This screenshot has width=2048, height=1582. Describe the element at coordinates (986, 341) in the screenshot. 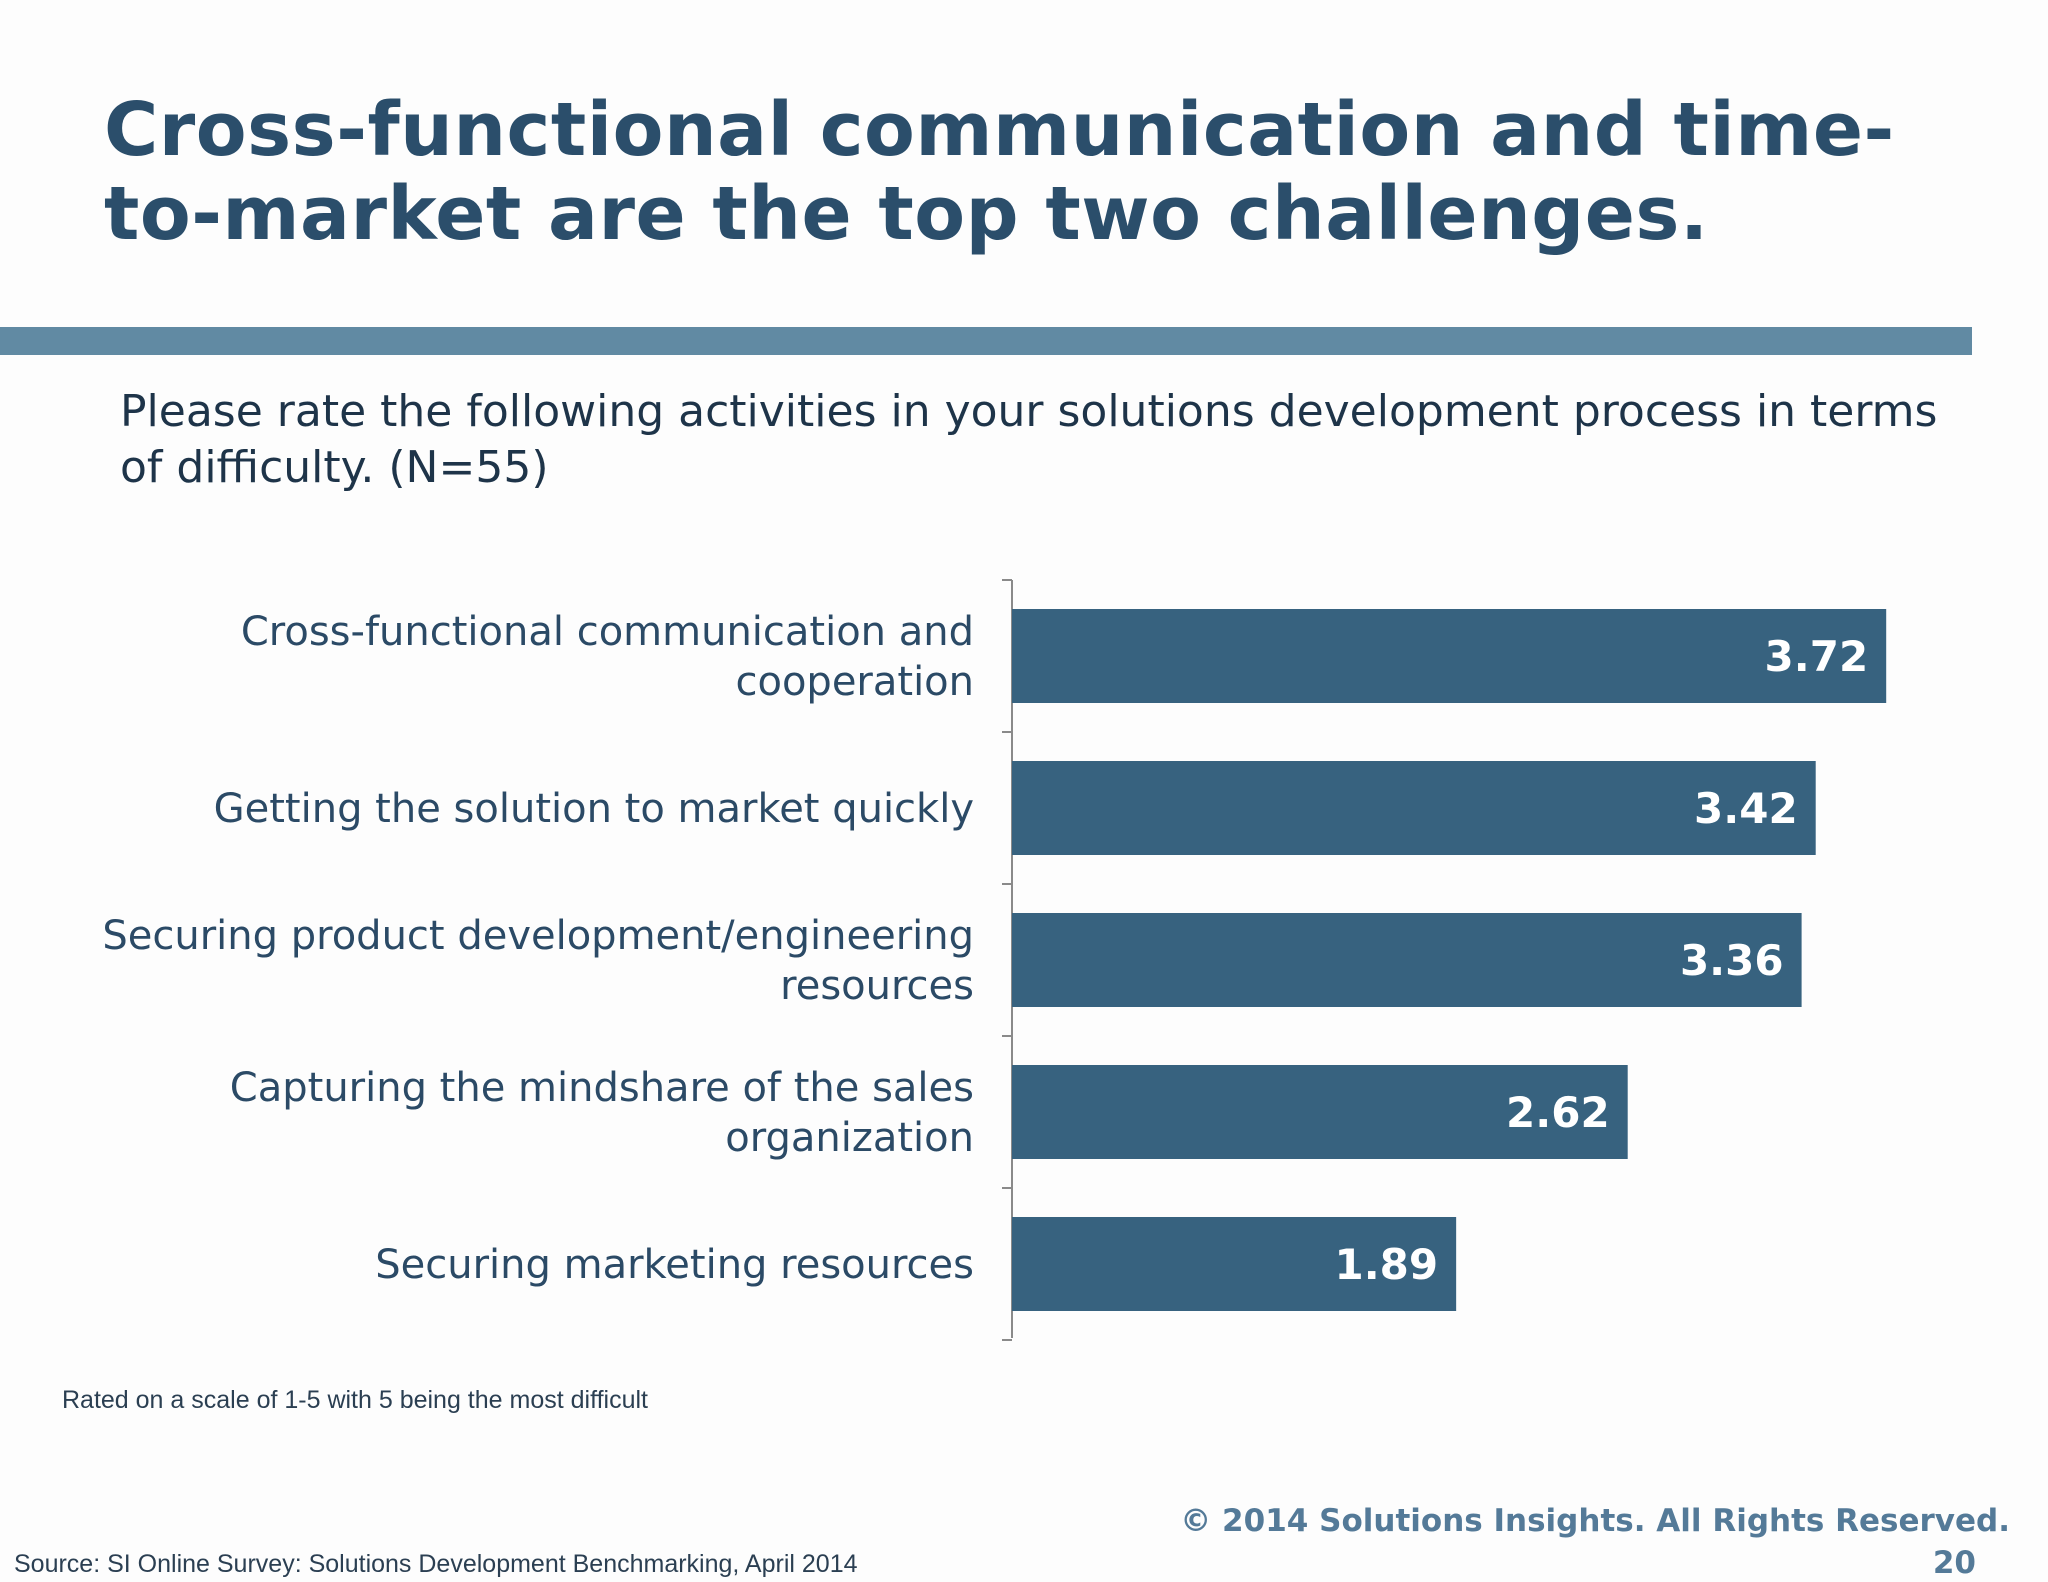

I see `title-divider` at that location.